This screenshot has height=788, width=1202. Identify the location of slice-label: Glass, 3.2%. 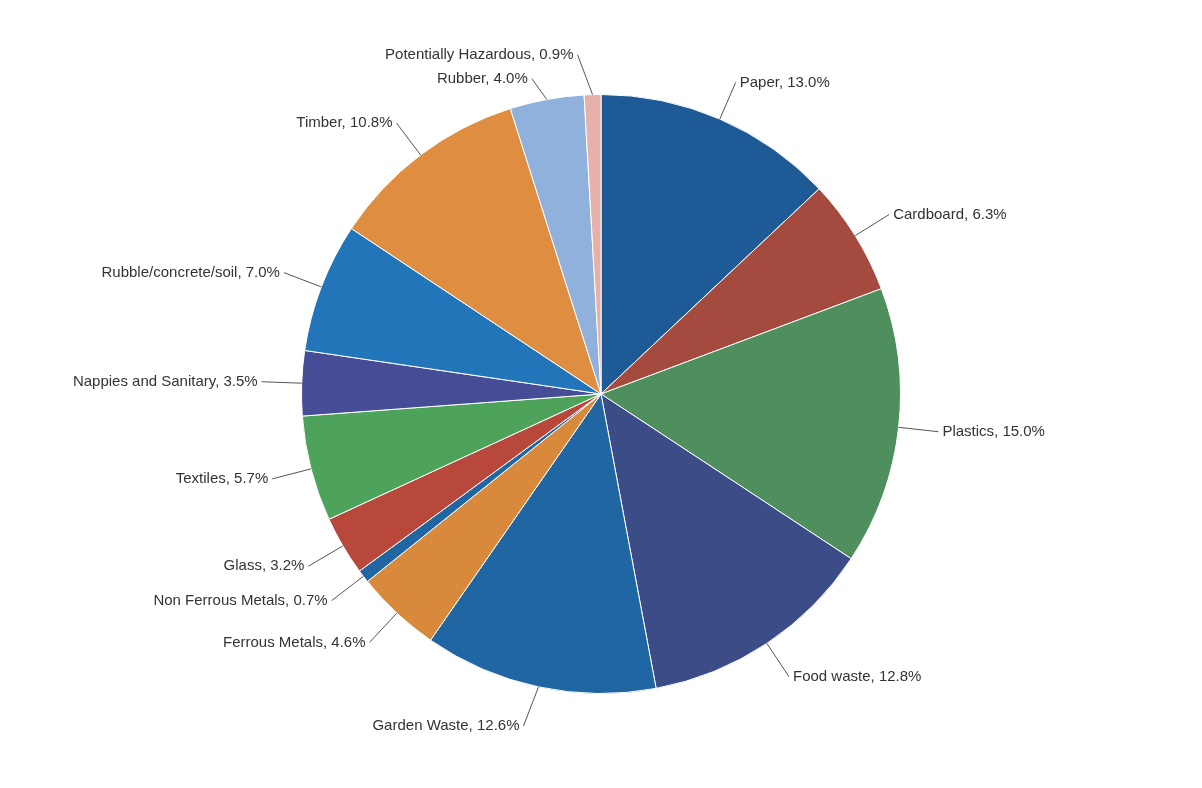
(264, 565).